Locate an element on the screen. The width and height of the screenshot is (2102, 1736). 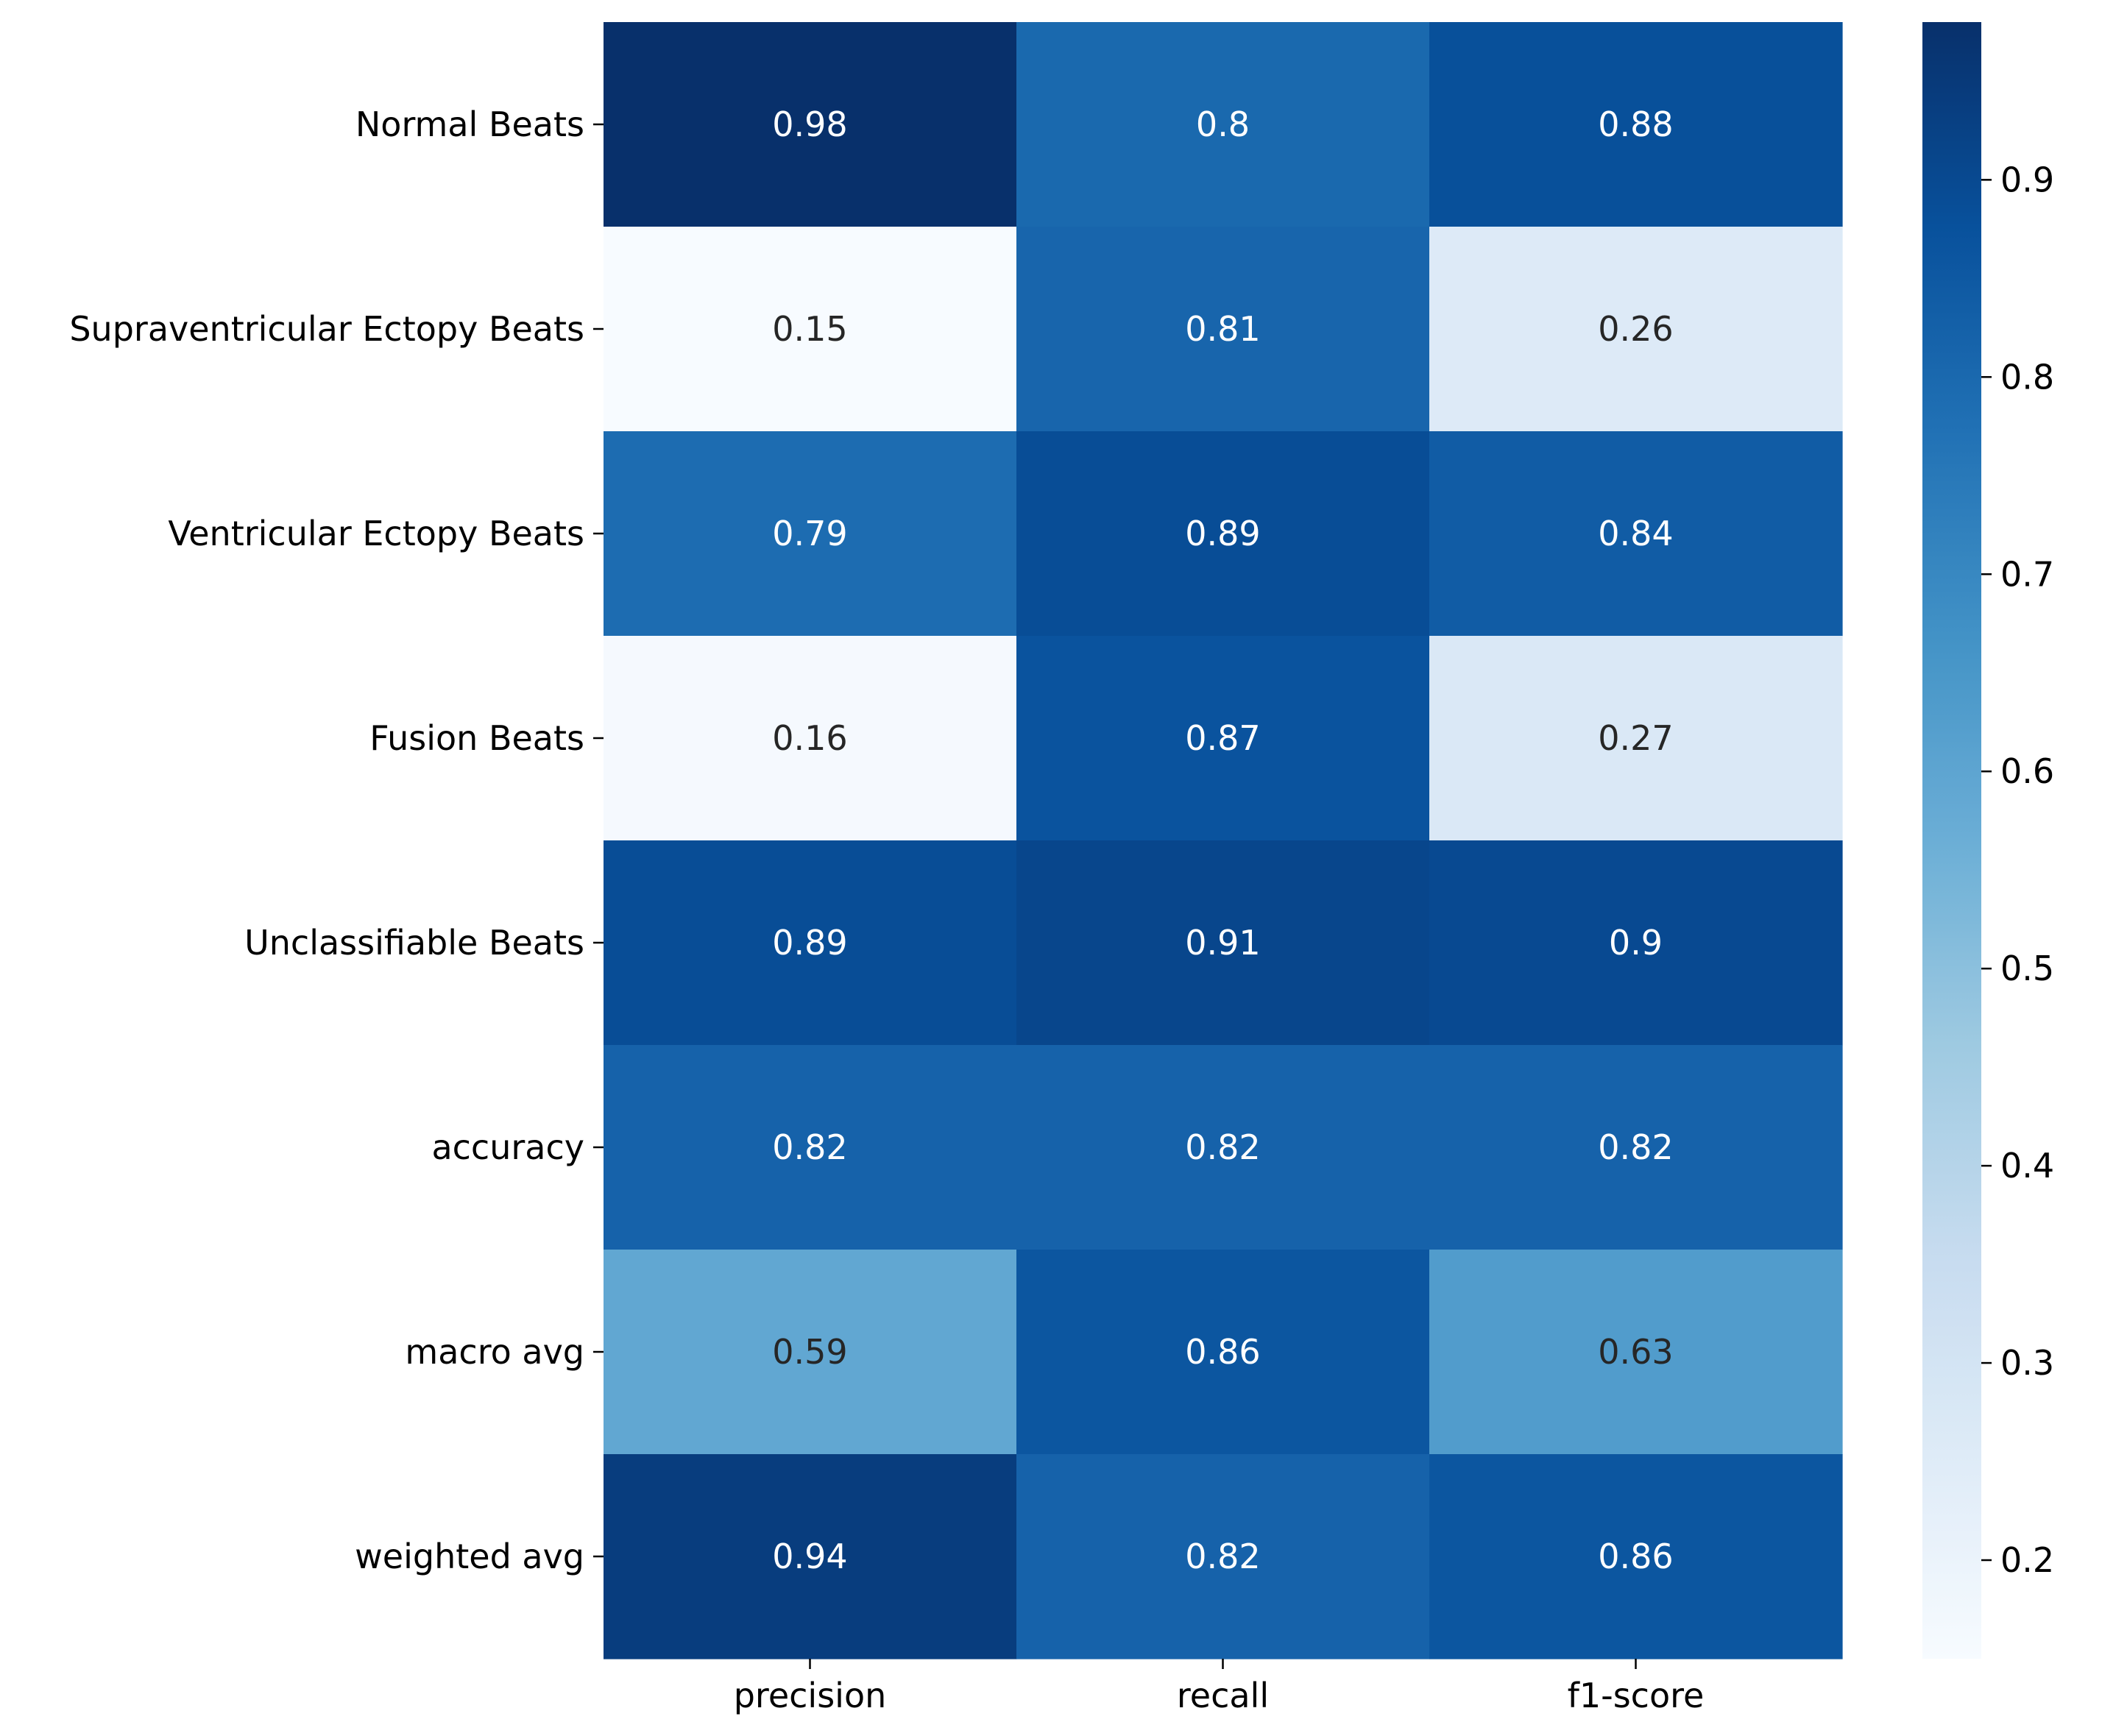
heatmap-cell-r4-c1 is located at coordinates (1223, 943).